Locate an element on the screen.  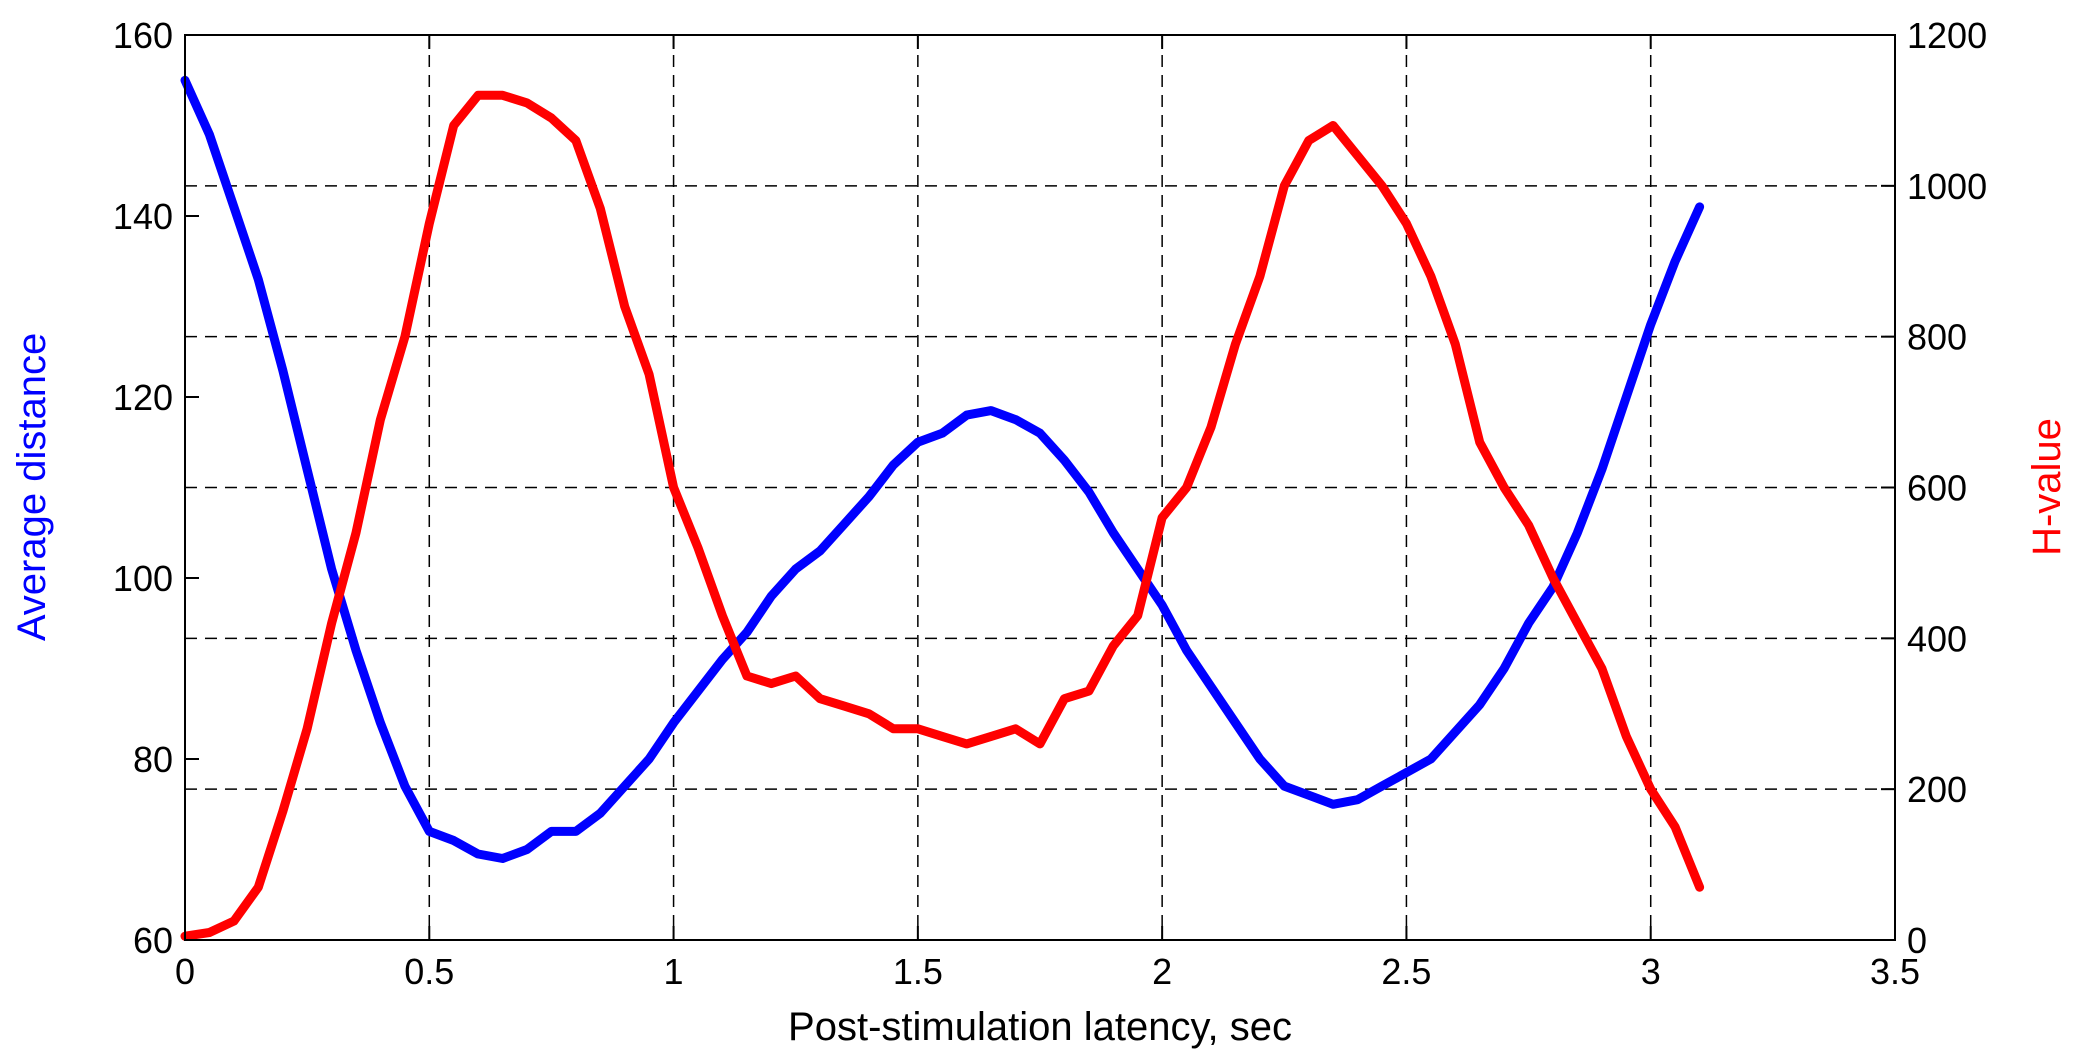
left-y-tick-label: 100 is located at coordinates (143, 578).